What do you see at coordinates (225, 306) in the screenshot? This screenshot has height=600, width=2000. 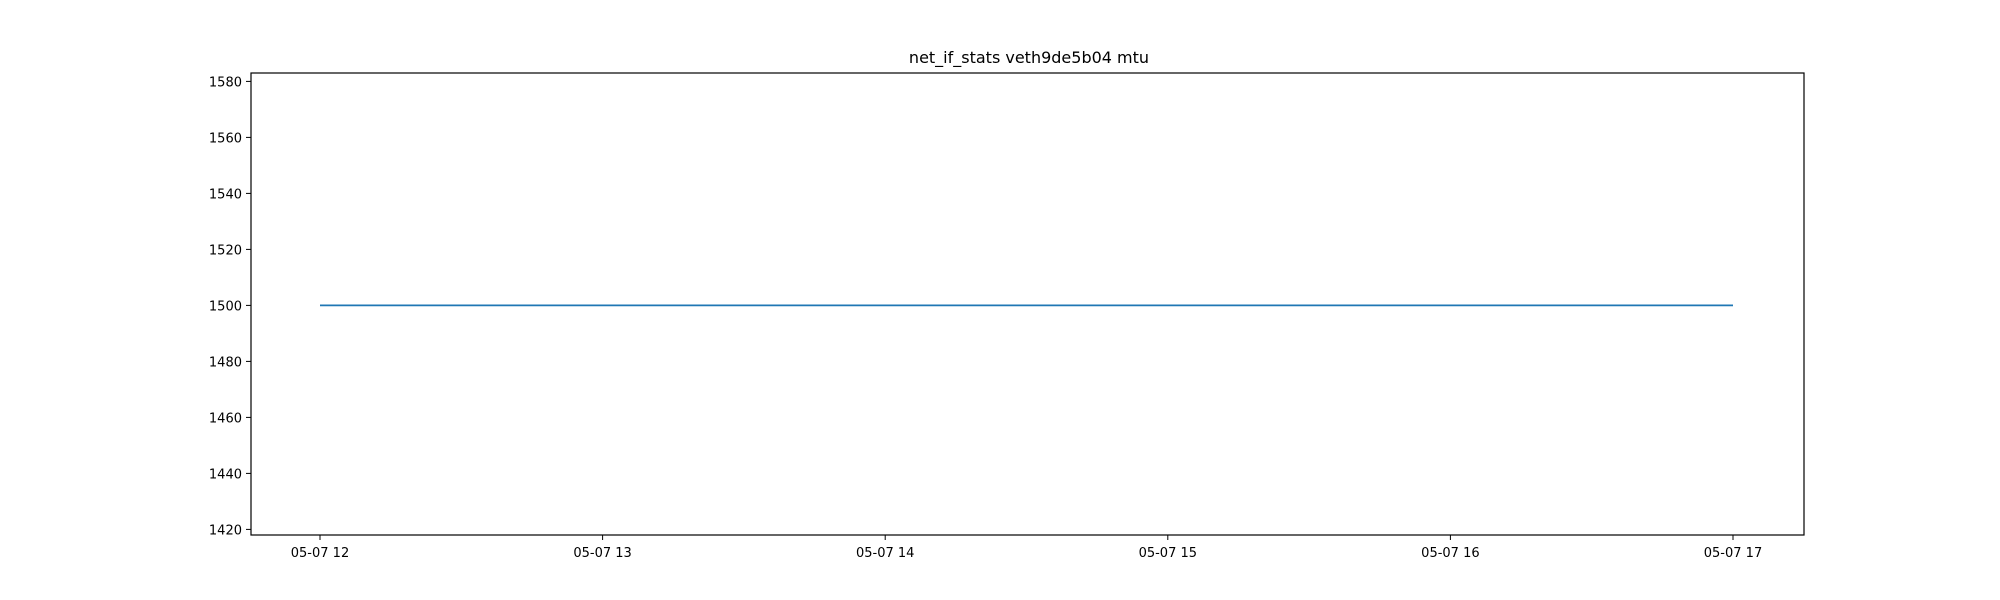 I see `y-tick-label: 1500` at bounding box center [225, 306].